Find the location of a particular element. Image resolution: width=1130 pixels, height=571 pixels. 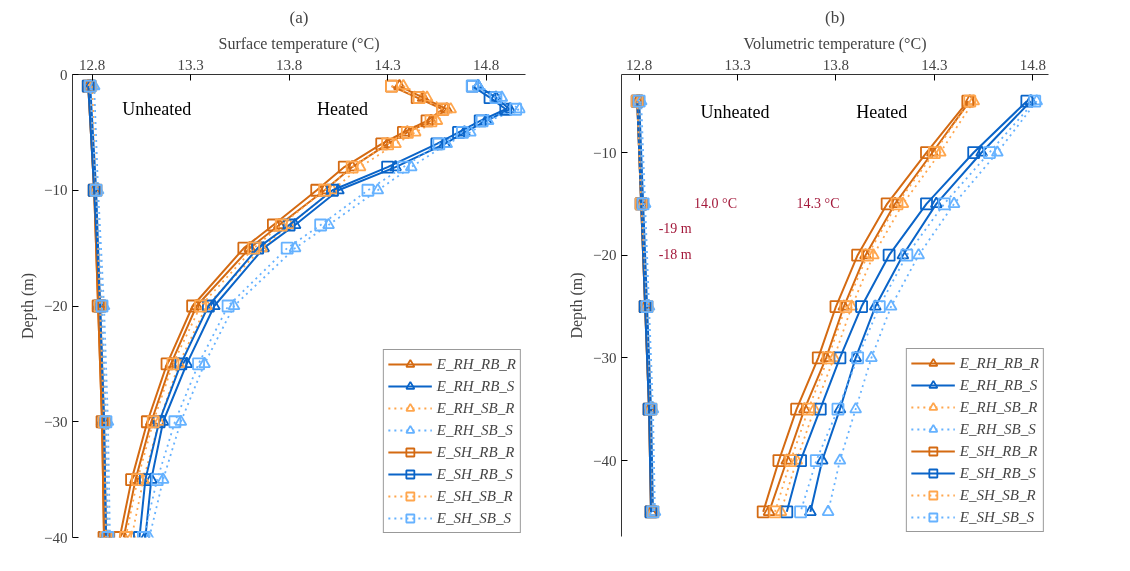

x-axis-title: Surface temperature (°C) is located at coordinates (299, 43).